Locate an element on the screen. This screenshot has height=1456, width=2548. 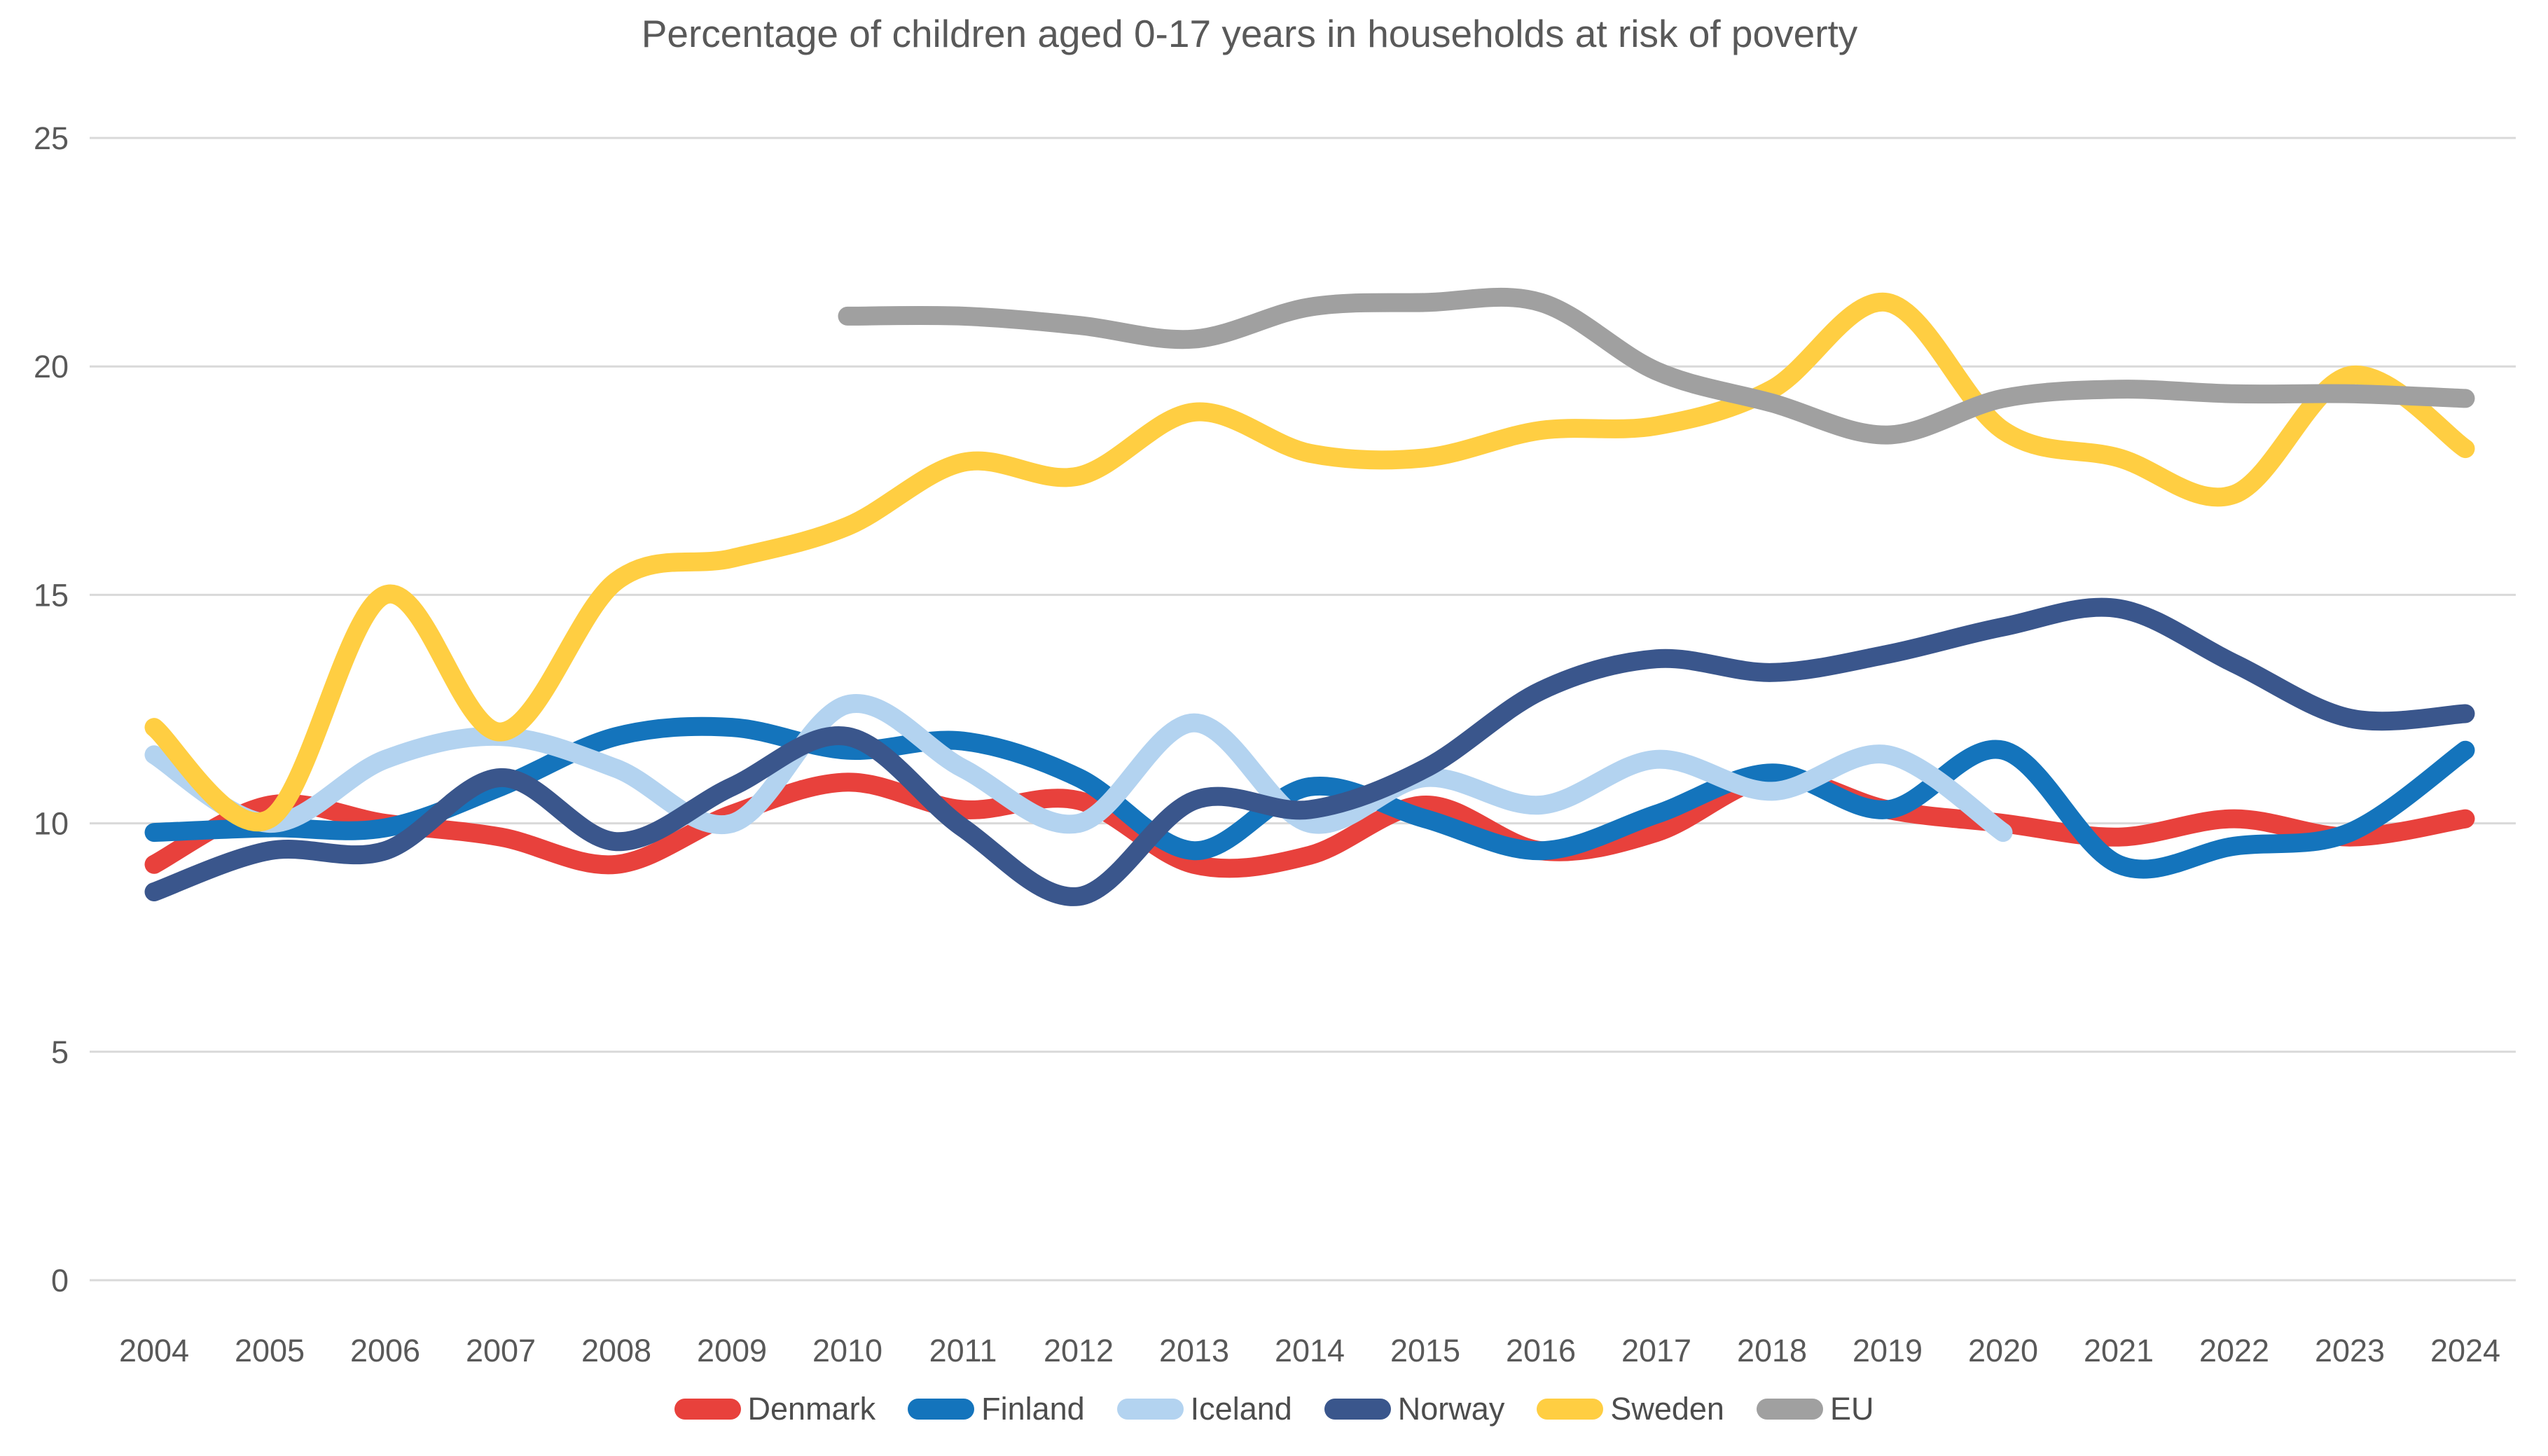
legend-item-finland: Finland is located at coordinates (997, 1409).